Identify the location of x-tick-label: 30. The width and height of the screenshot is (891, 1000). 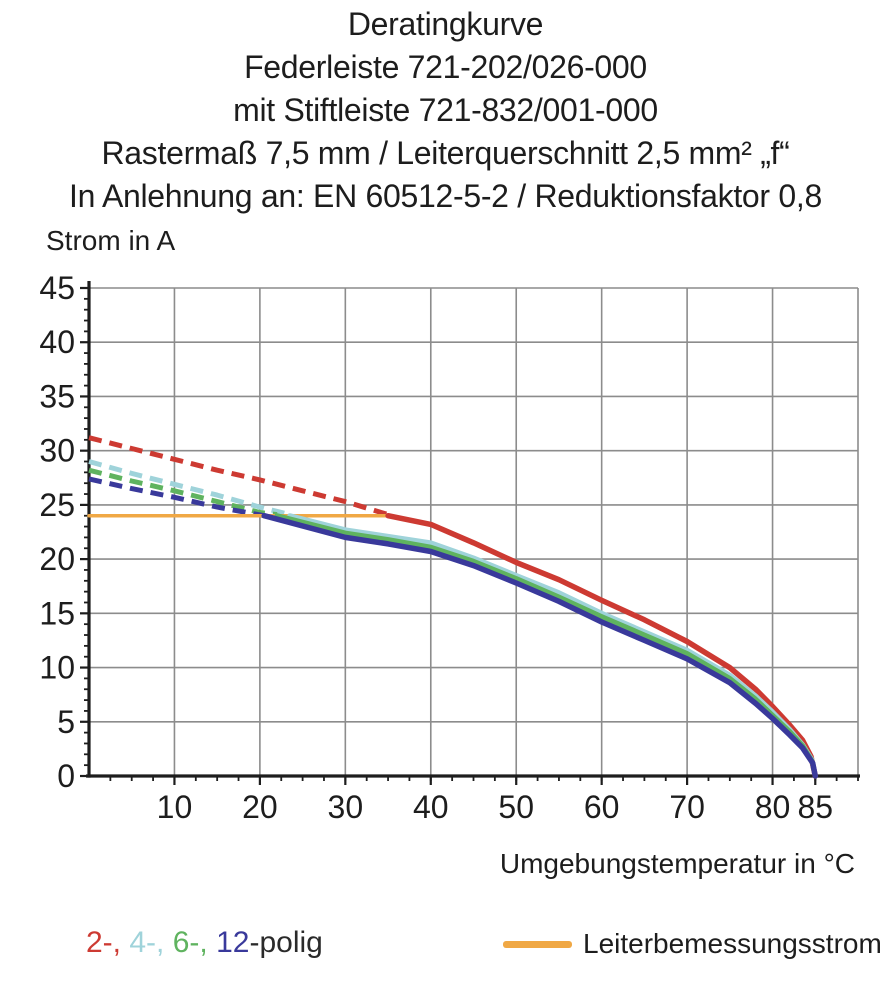
(346, 807).